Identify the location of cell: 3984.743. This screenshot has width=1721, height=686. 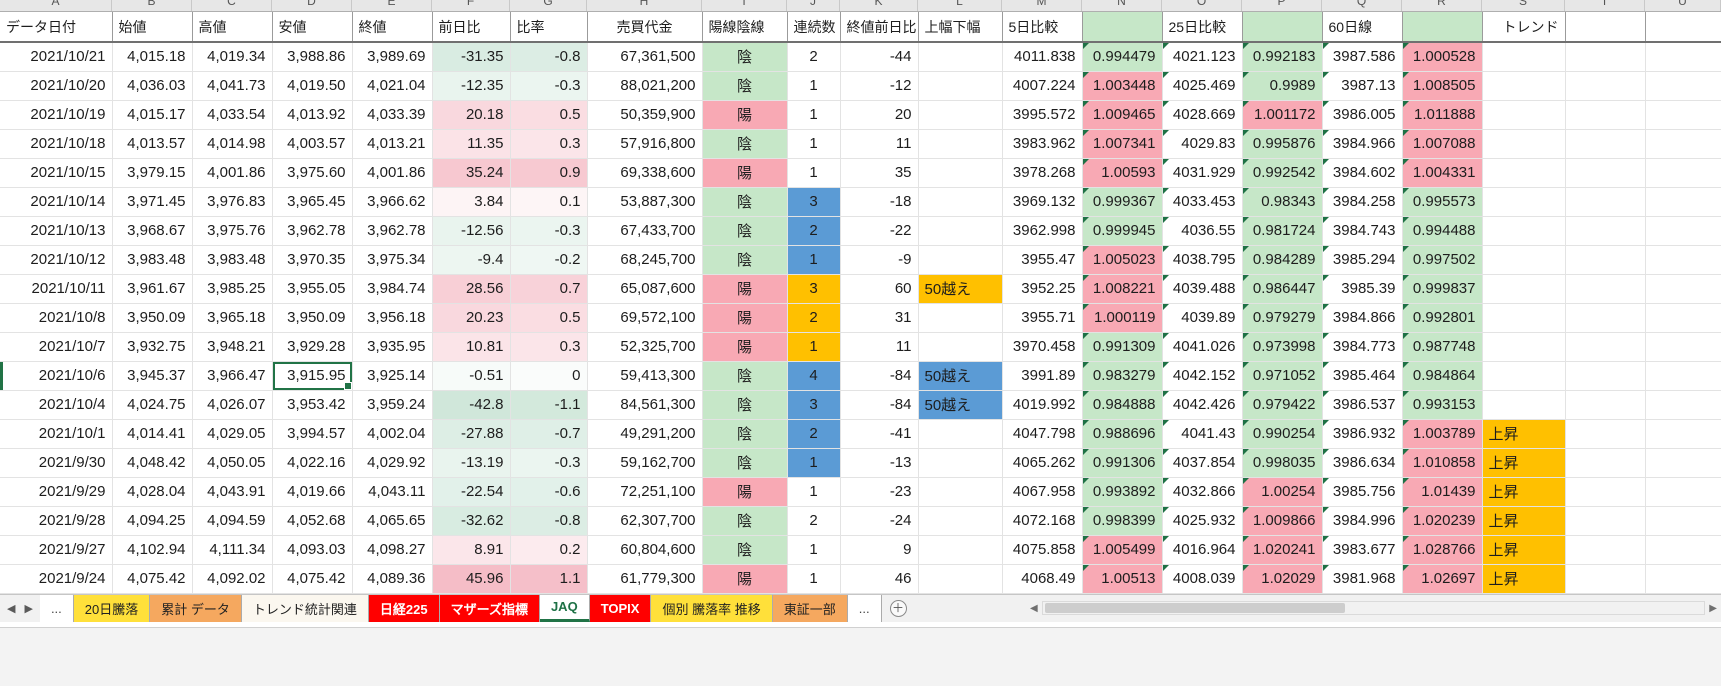
(1362, 231).